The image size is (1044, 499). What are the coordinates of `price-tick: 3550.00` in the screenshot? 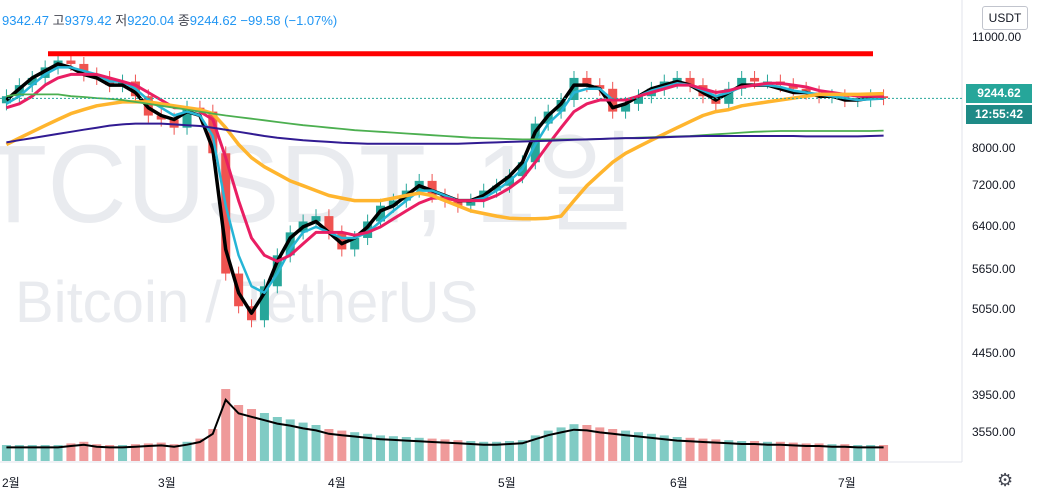 It's located at (994, 431).